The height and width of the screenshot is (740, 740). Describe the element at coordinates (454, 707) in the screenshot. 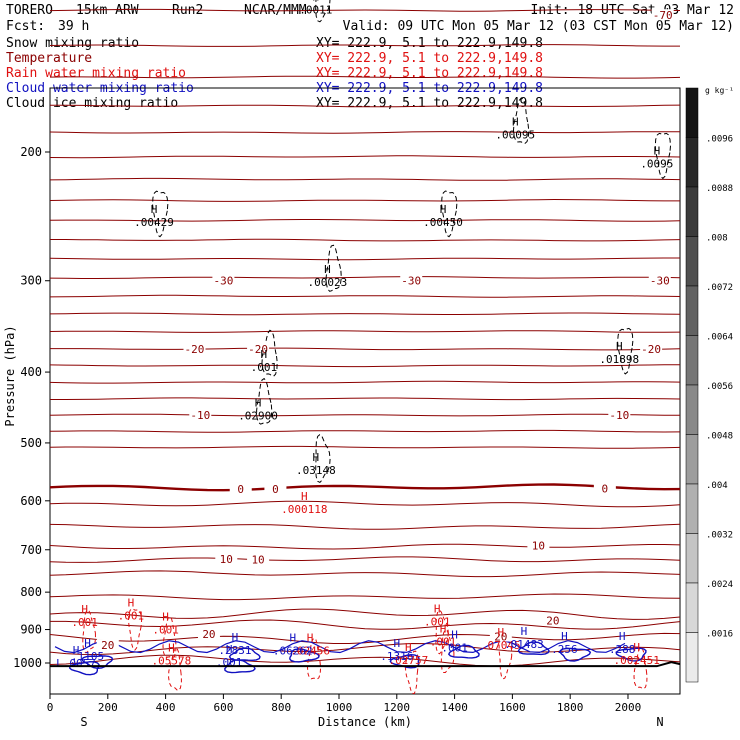

I see `x-tick-label: 1400` at that location.